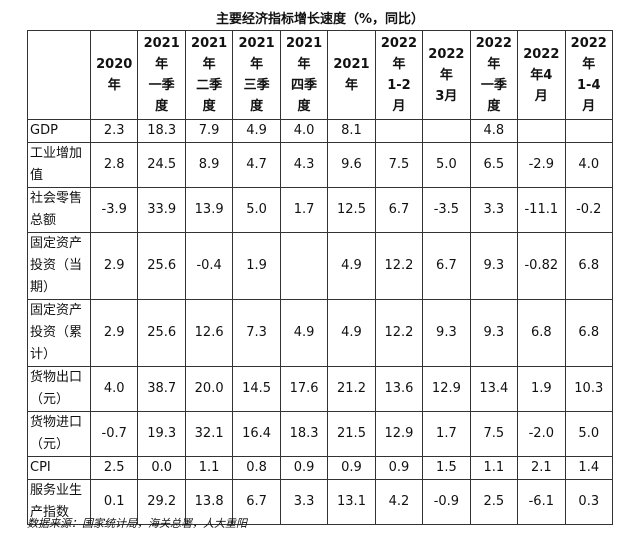 The image size is (640, 547). I want to click on value-cell: 0.9, so click(351, 468).